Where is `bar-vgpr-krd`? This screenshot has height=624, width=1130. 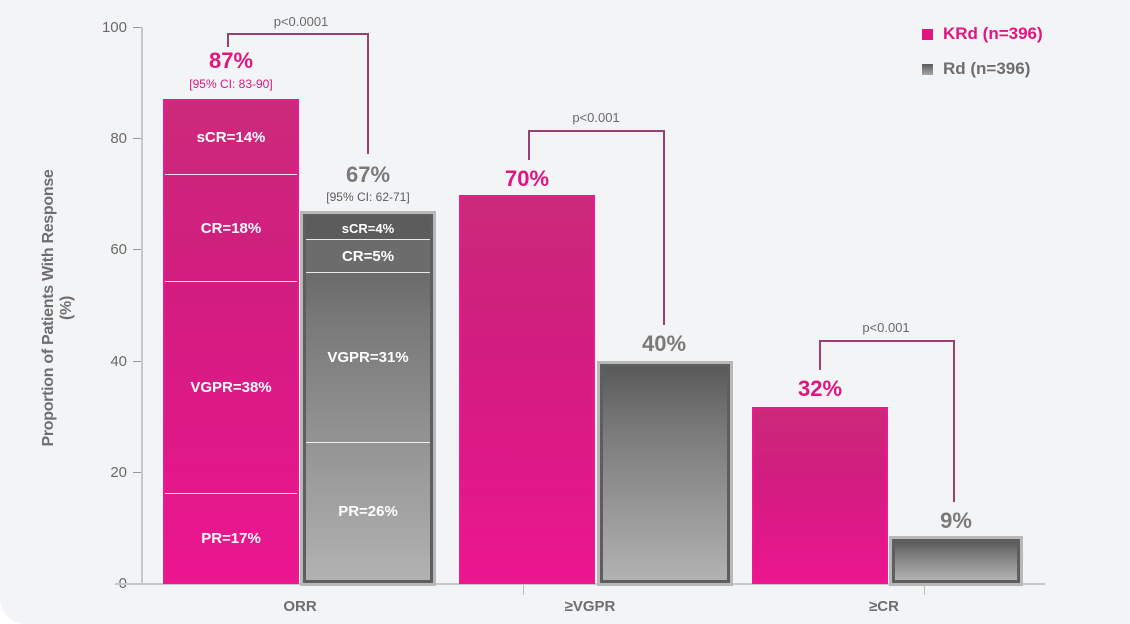 bar-vgpr-krd is located at coordinates (527, 389).